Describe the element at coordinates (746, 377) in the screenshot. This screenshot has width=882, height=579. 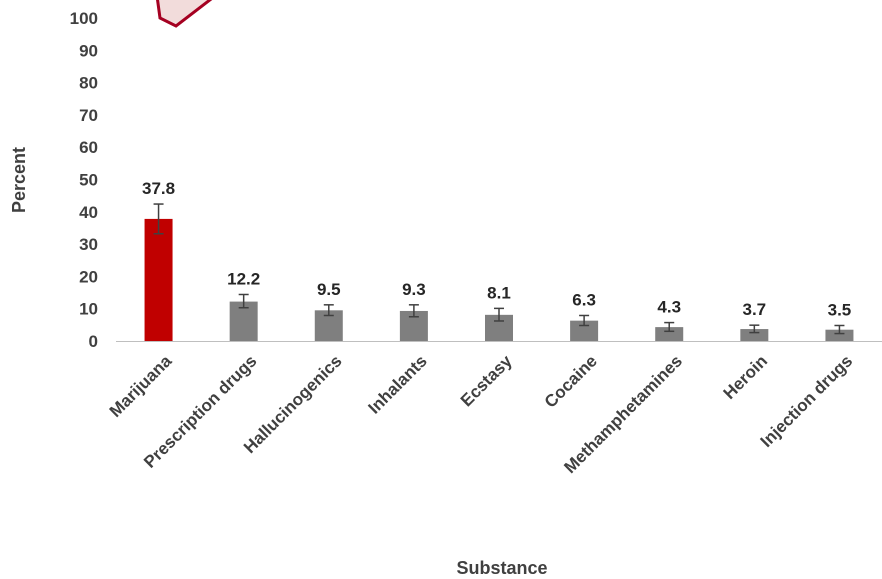
I see `x-tick-label: Heroin` at that location.